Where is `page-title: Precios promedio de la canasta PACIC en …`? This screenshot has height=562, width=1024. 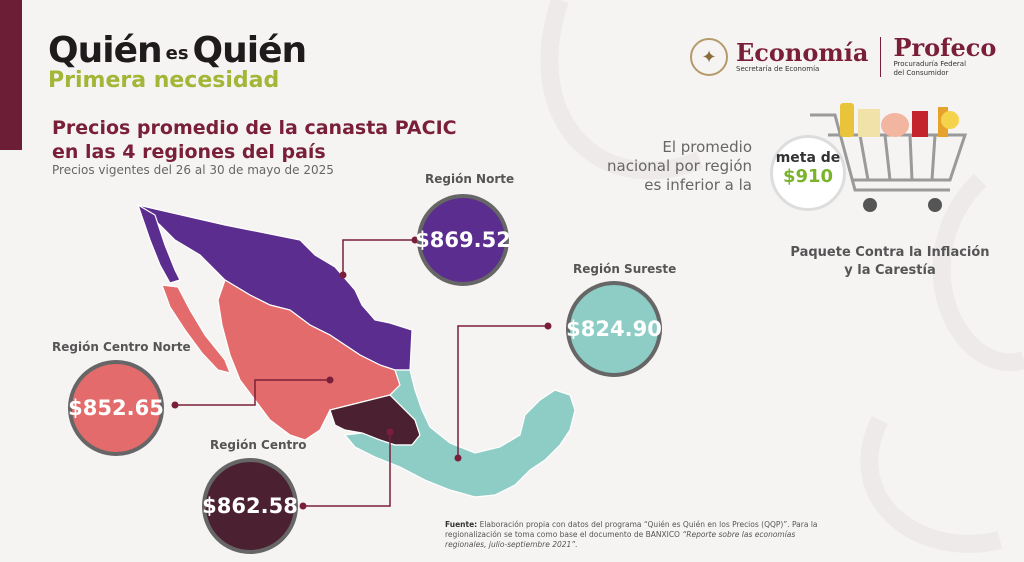
page-title: Precios promedio de la canasta PACIC en … is located at coordinates (254, 140).